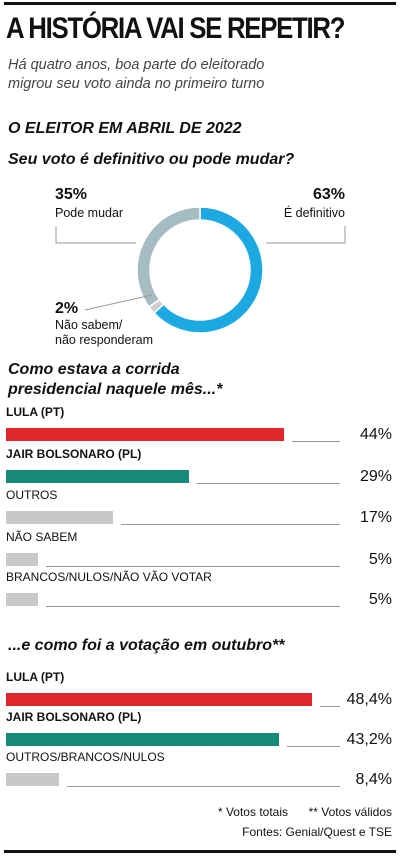 Image resolution: width=400 pixels, height=856 pixels. I want to click on chart-title: ...e como foi a votação em outubro**, so click(146, 645).